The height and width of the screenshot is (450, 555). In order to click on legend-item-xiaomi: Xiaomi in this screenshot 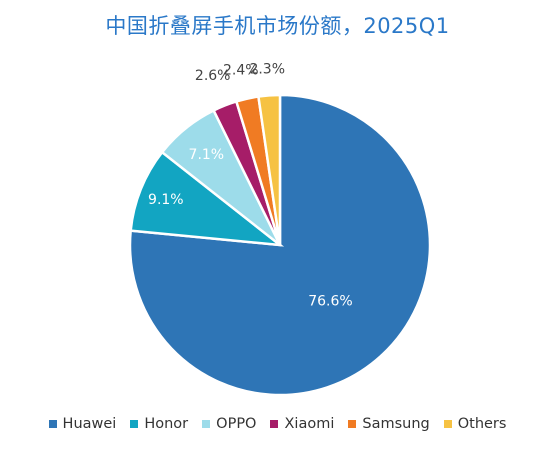, I will do `click(302, 424)`.